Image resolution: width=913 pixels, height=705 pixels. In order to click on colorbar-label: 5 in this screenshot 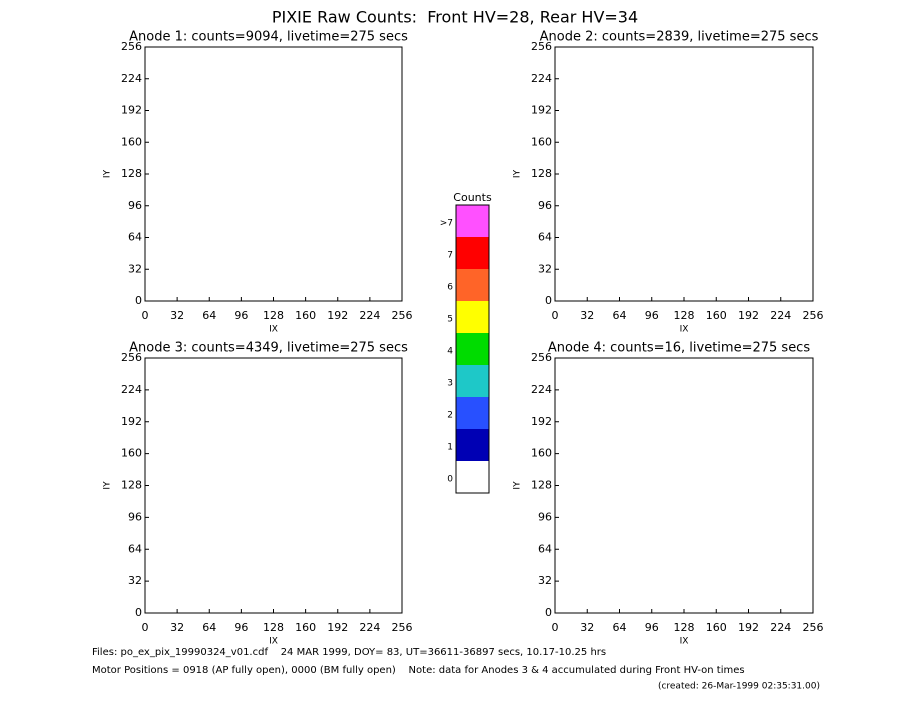, I will do `click(450, 320)`.